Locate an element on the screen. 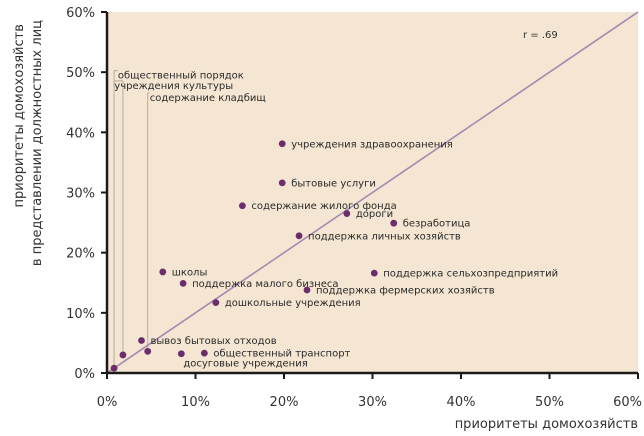  y-tick-label: 60% is located at coordinates (80, 13).